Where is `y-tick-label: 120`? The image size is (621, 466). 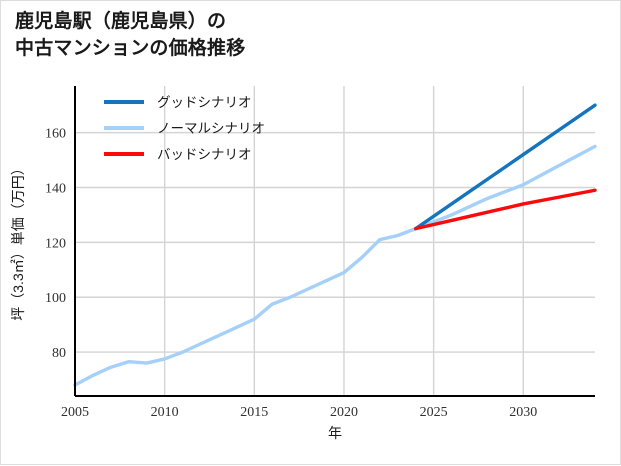 y-tick-label: 120 is located at coordinates (55, 243).